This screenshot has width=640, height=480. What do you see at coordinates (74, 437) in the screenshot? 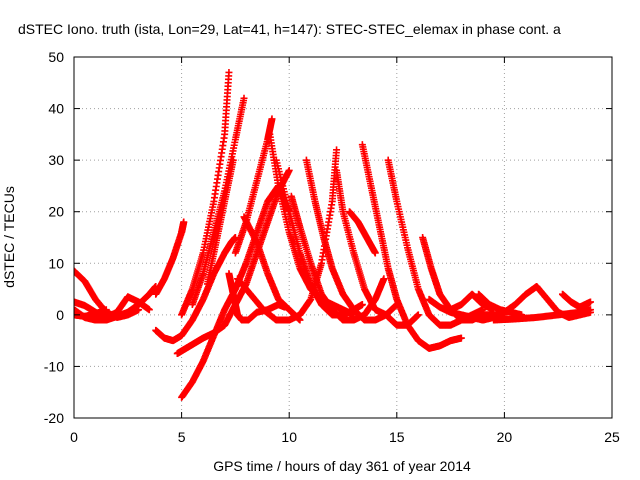
I see `x-tick-label: 0` at bounding box center [74, 437].